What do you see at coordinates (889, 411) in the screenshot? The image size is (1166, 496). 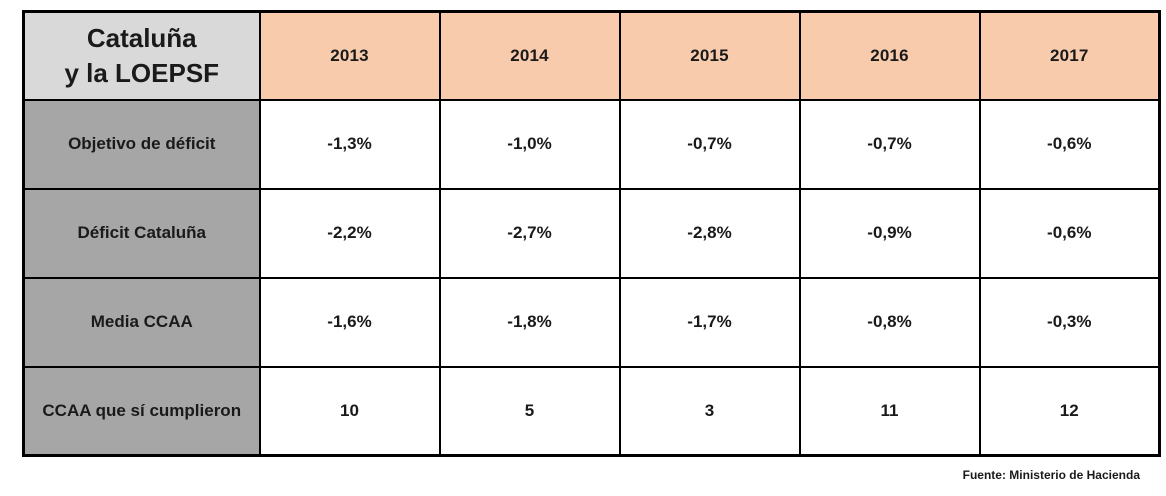 I see `value-cell: 11` at bounding box center [889, 411].